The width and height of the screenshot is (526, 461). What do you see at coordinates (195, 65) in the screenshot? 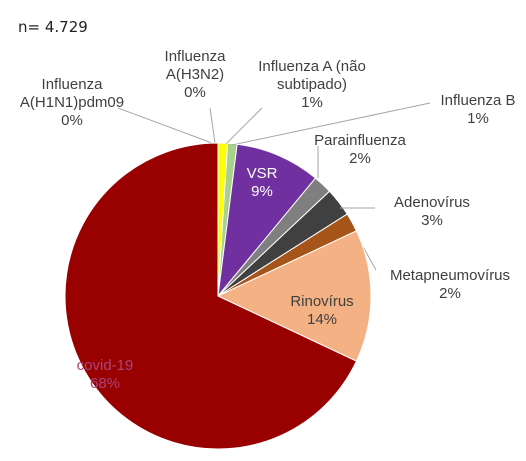
I see `category-label: Influenza A(H3N2)` at bounding box center [195, 65].